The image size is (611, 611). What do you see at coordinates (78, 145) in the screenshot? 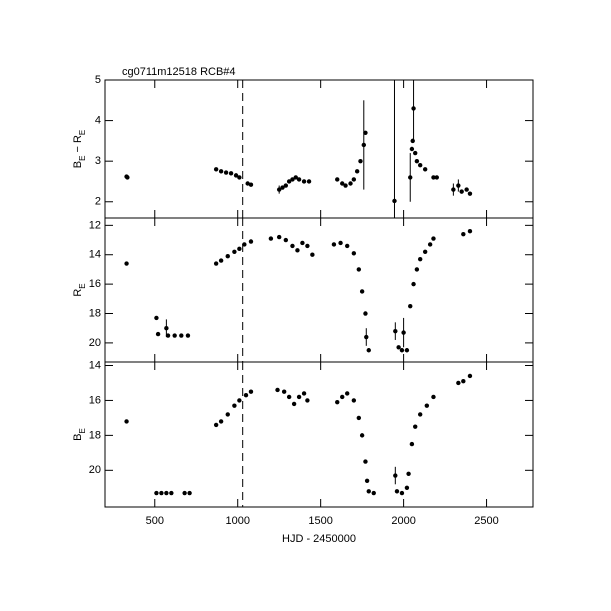
I see `y-axis-label-part: − R` at bounding box center [78, 145].